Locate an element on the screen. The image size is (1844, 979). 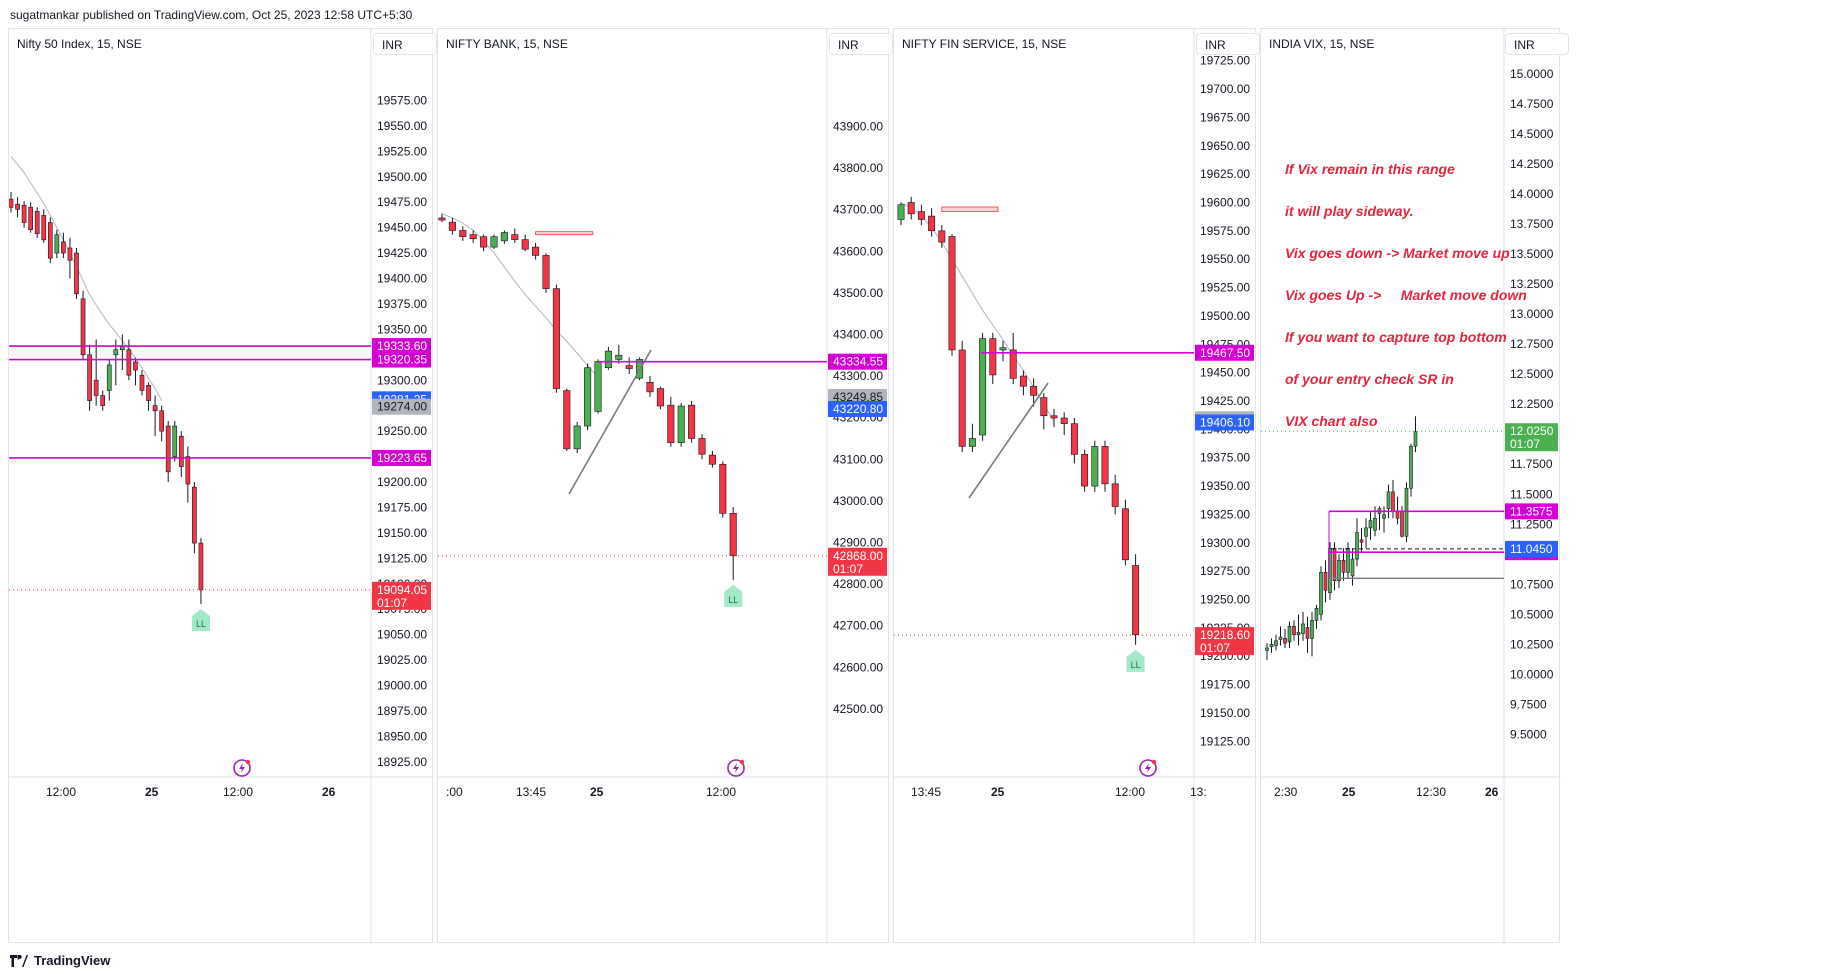
note-line: If you want to capture top bottom is located at coordinates (1396, 337).